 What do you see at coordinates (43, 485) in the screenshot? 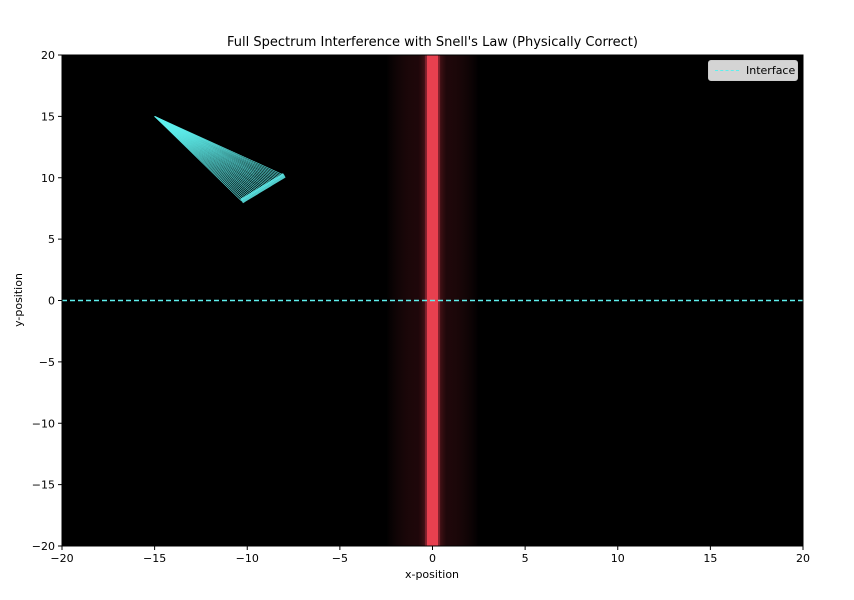
I see `y-tick-label: −15` at bounding box center [43, 485].